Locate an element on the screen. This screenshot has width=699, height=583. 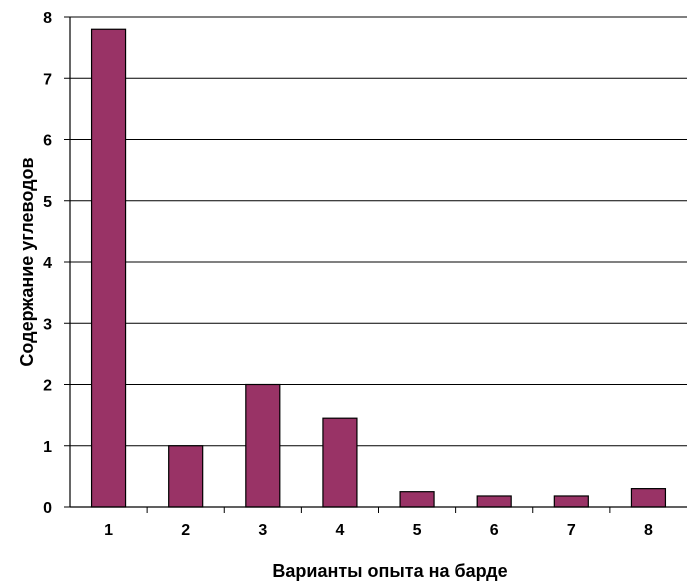
y-tick-label: 4 is located at coordinates (47, 263).